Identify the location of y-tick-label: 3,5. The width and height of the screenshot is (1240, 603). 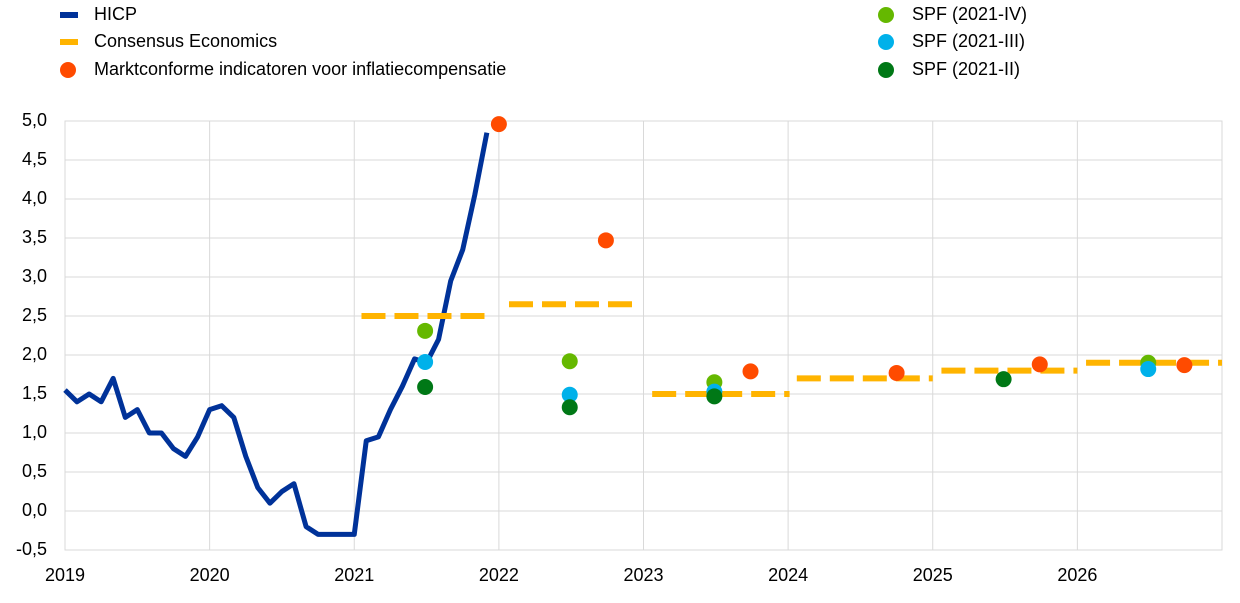
(34, 237).